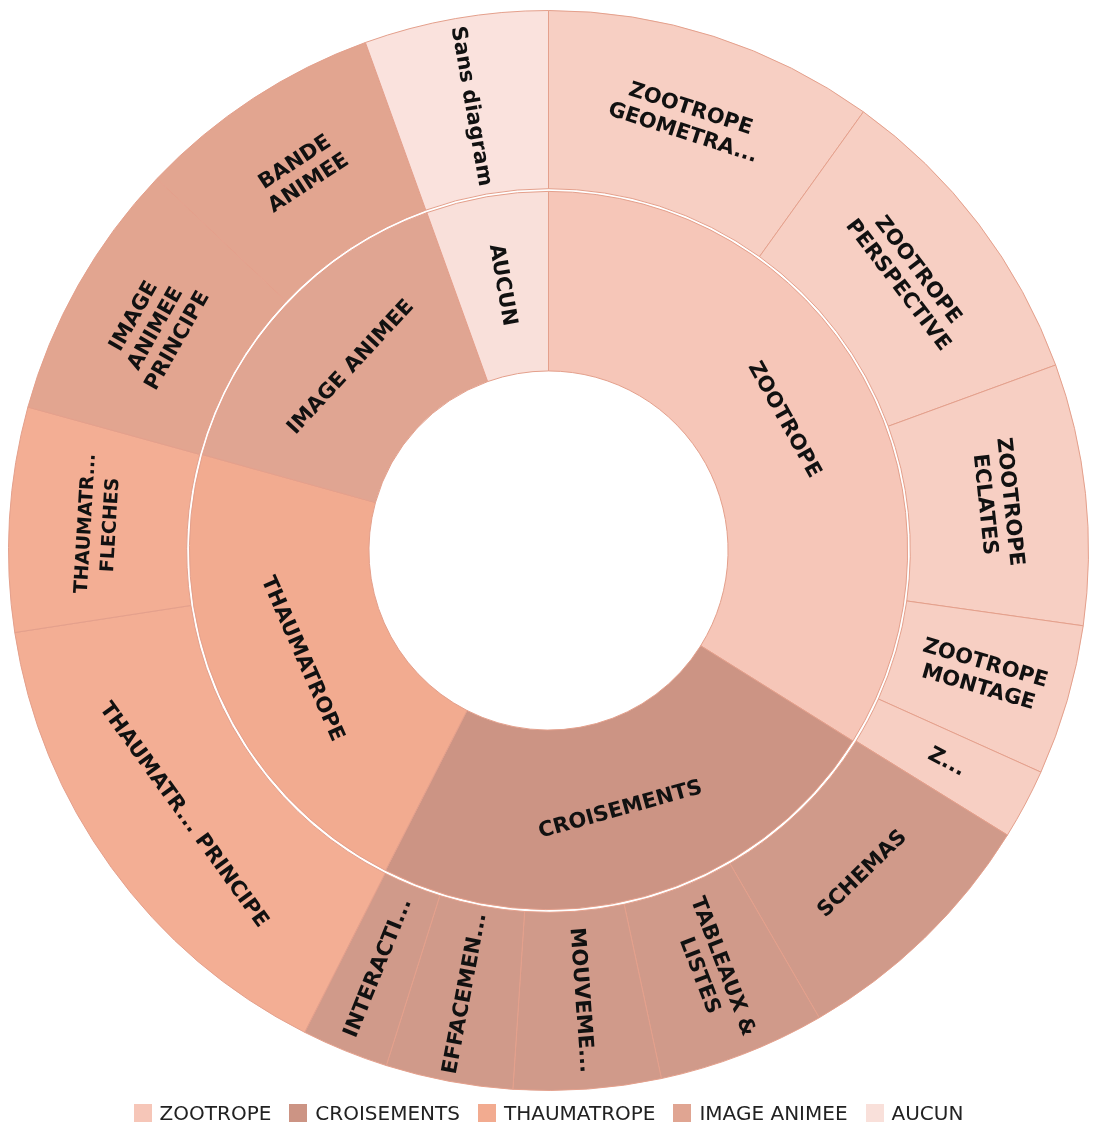 This screenshot has height=1139, width=1097. I want to click on legend-label: AUCUN, so click(927, 1113).